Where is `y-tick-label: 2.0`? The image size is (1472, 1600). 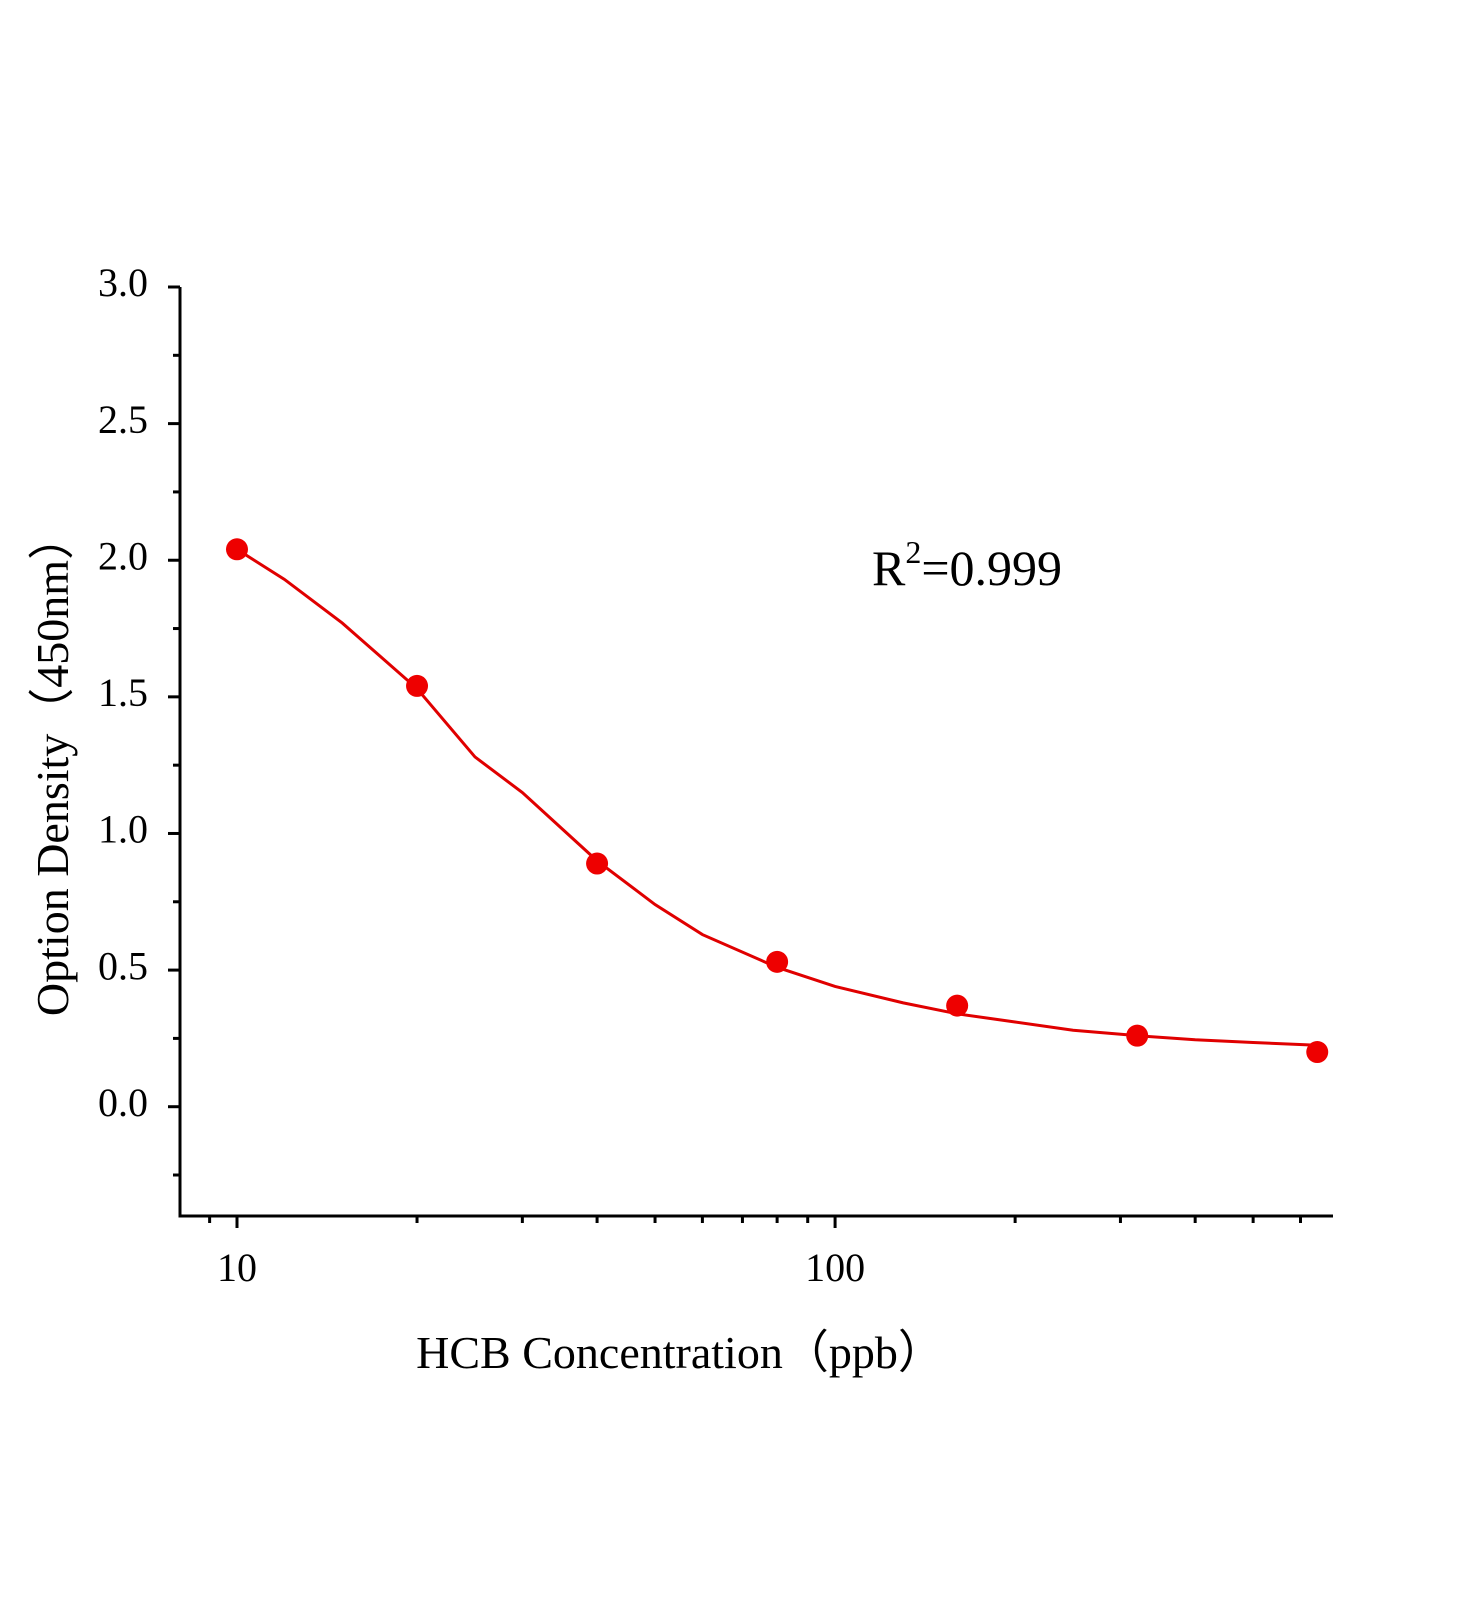
y-tick-label: 2.0 is located at coordinates (123, 555).